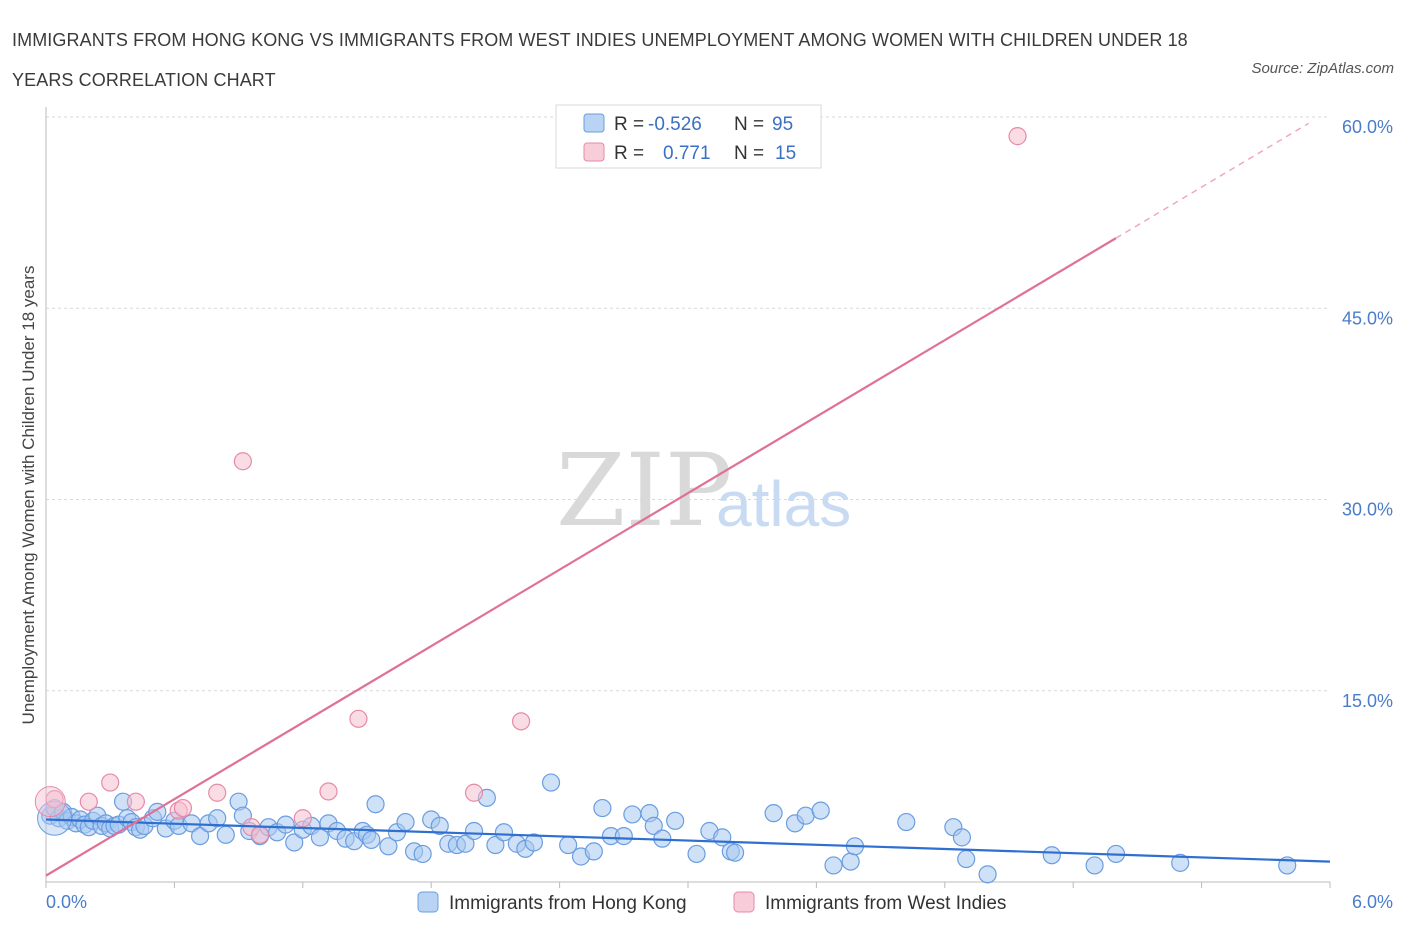  I want to click on y-tick-label-3: 60.0%, so click(1367, 127).